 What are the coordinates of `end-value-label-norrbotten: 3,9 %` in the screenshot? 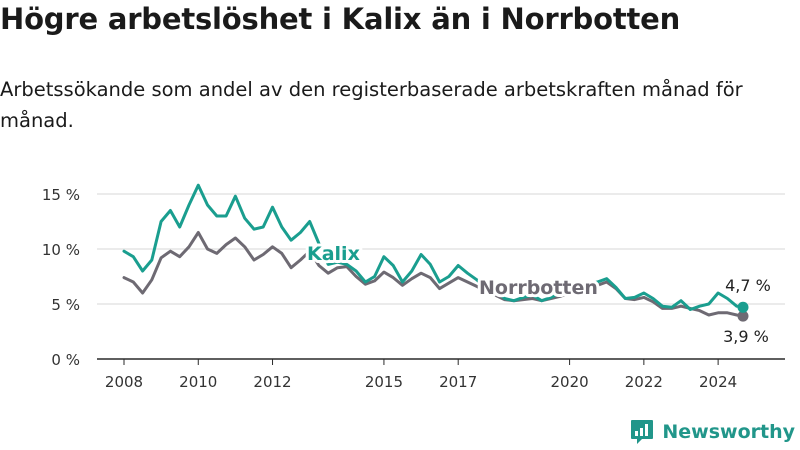 It's located at (746, 336).